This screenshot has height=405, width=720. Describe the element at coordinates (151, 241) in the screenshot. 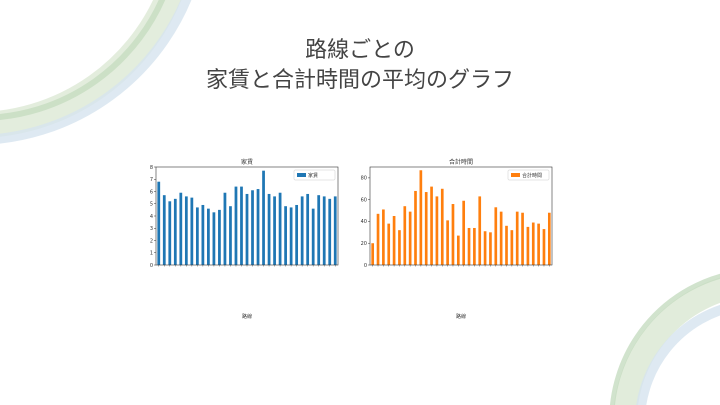

I see `y-tick-label: 2` at that location.